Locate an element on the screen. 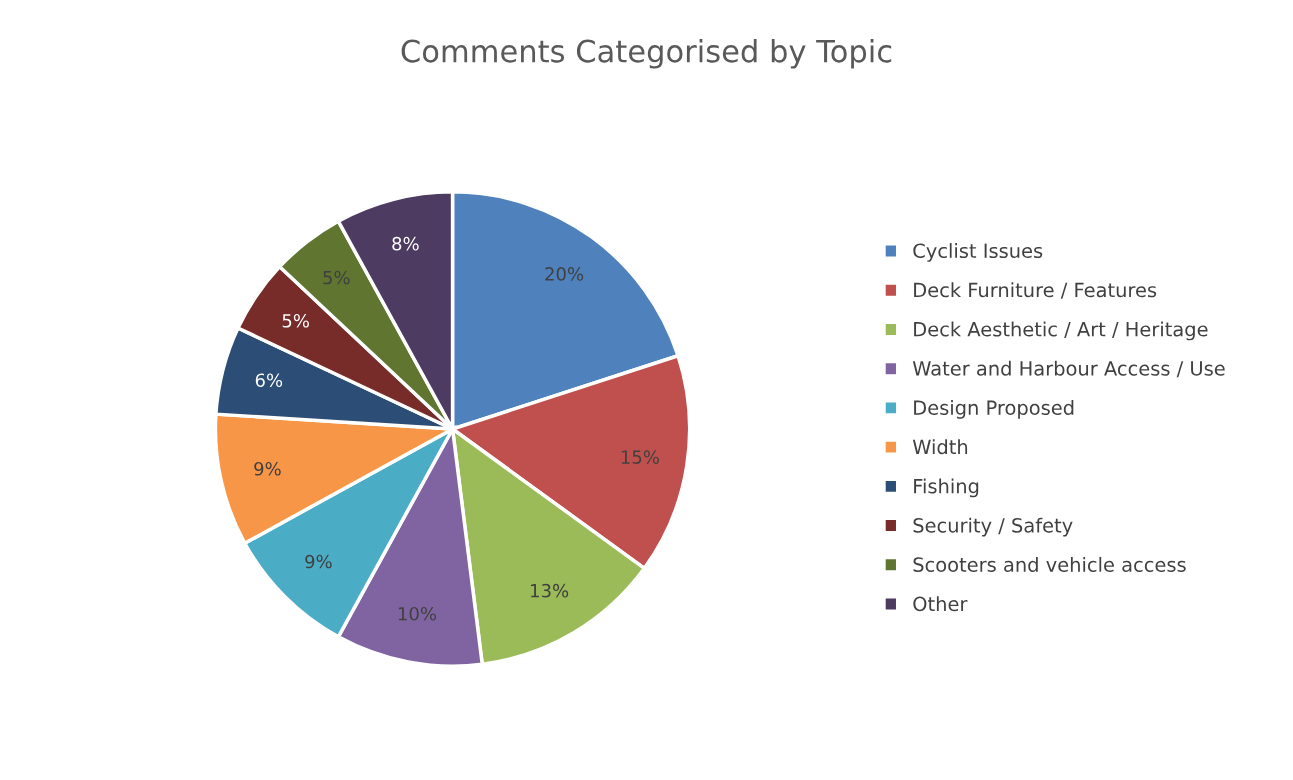 The width and height of the screenshot is (1293, 780). data-label: 8% is located at coordinates (405, 243).